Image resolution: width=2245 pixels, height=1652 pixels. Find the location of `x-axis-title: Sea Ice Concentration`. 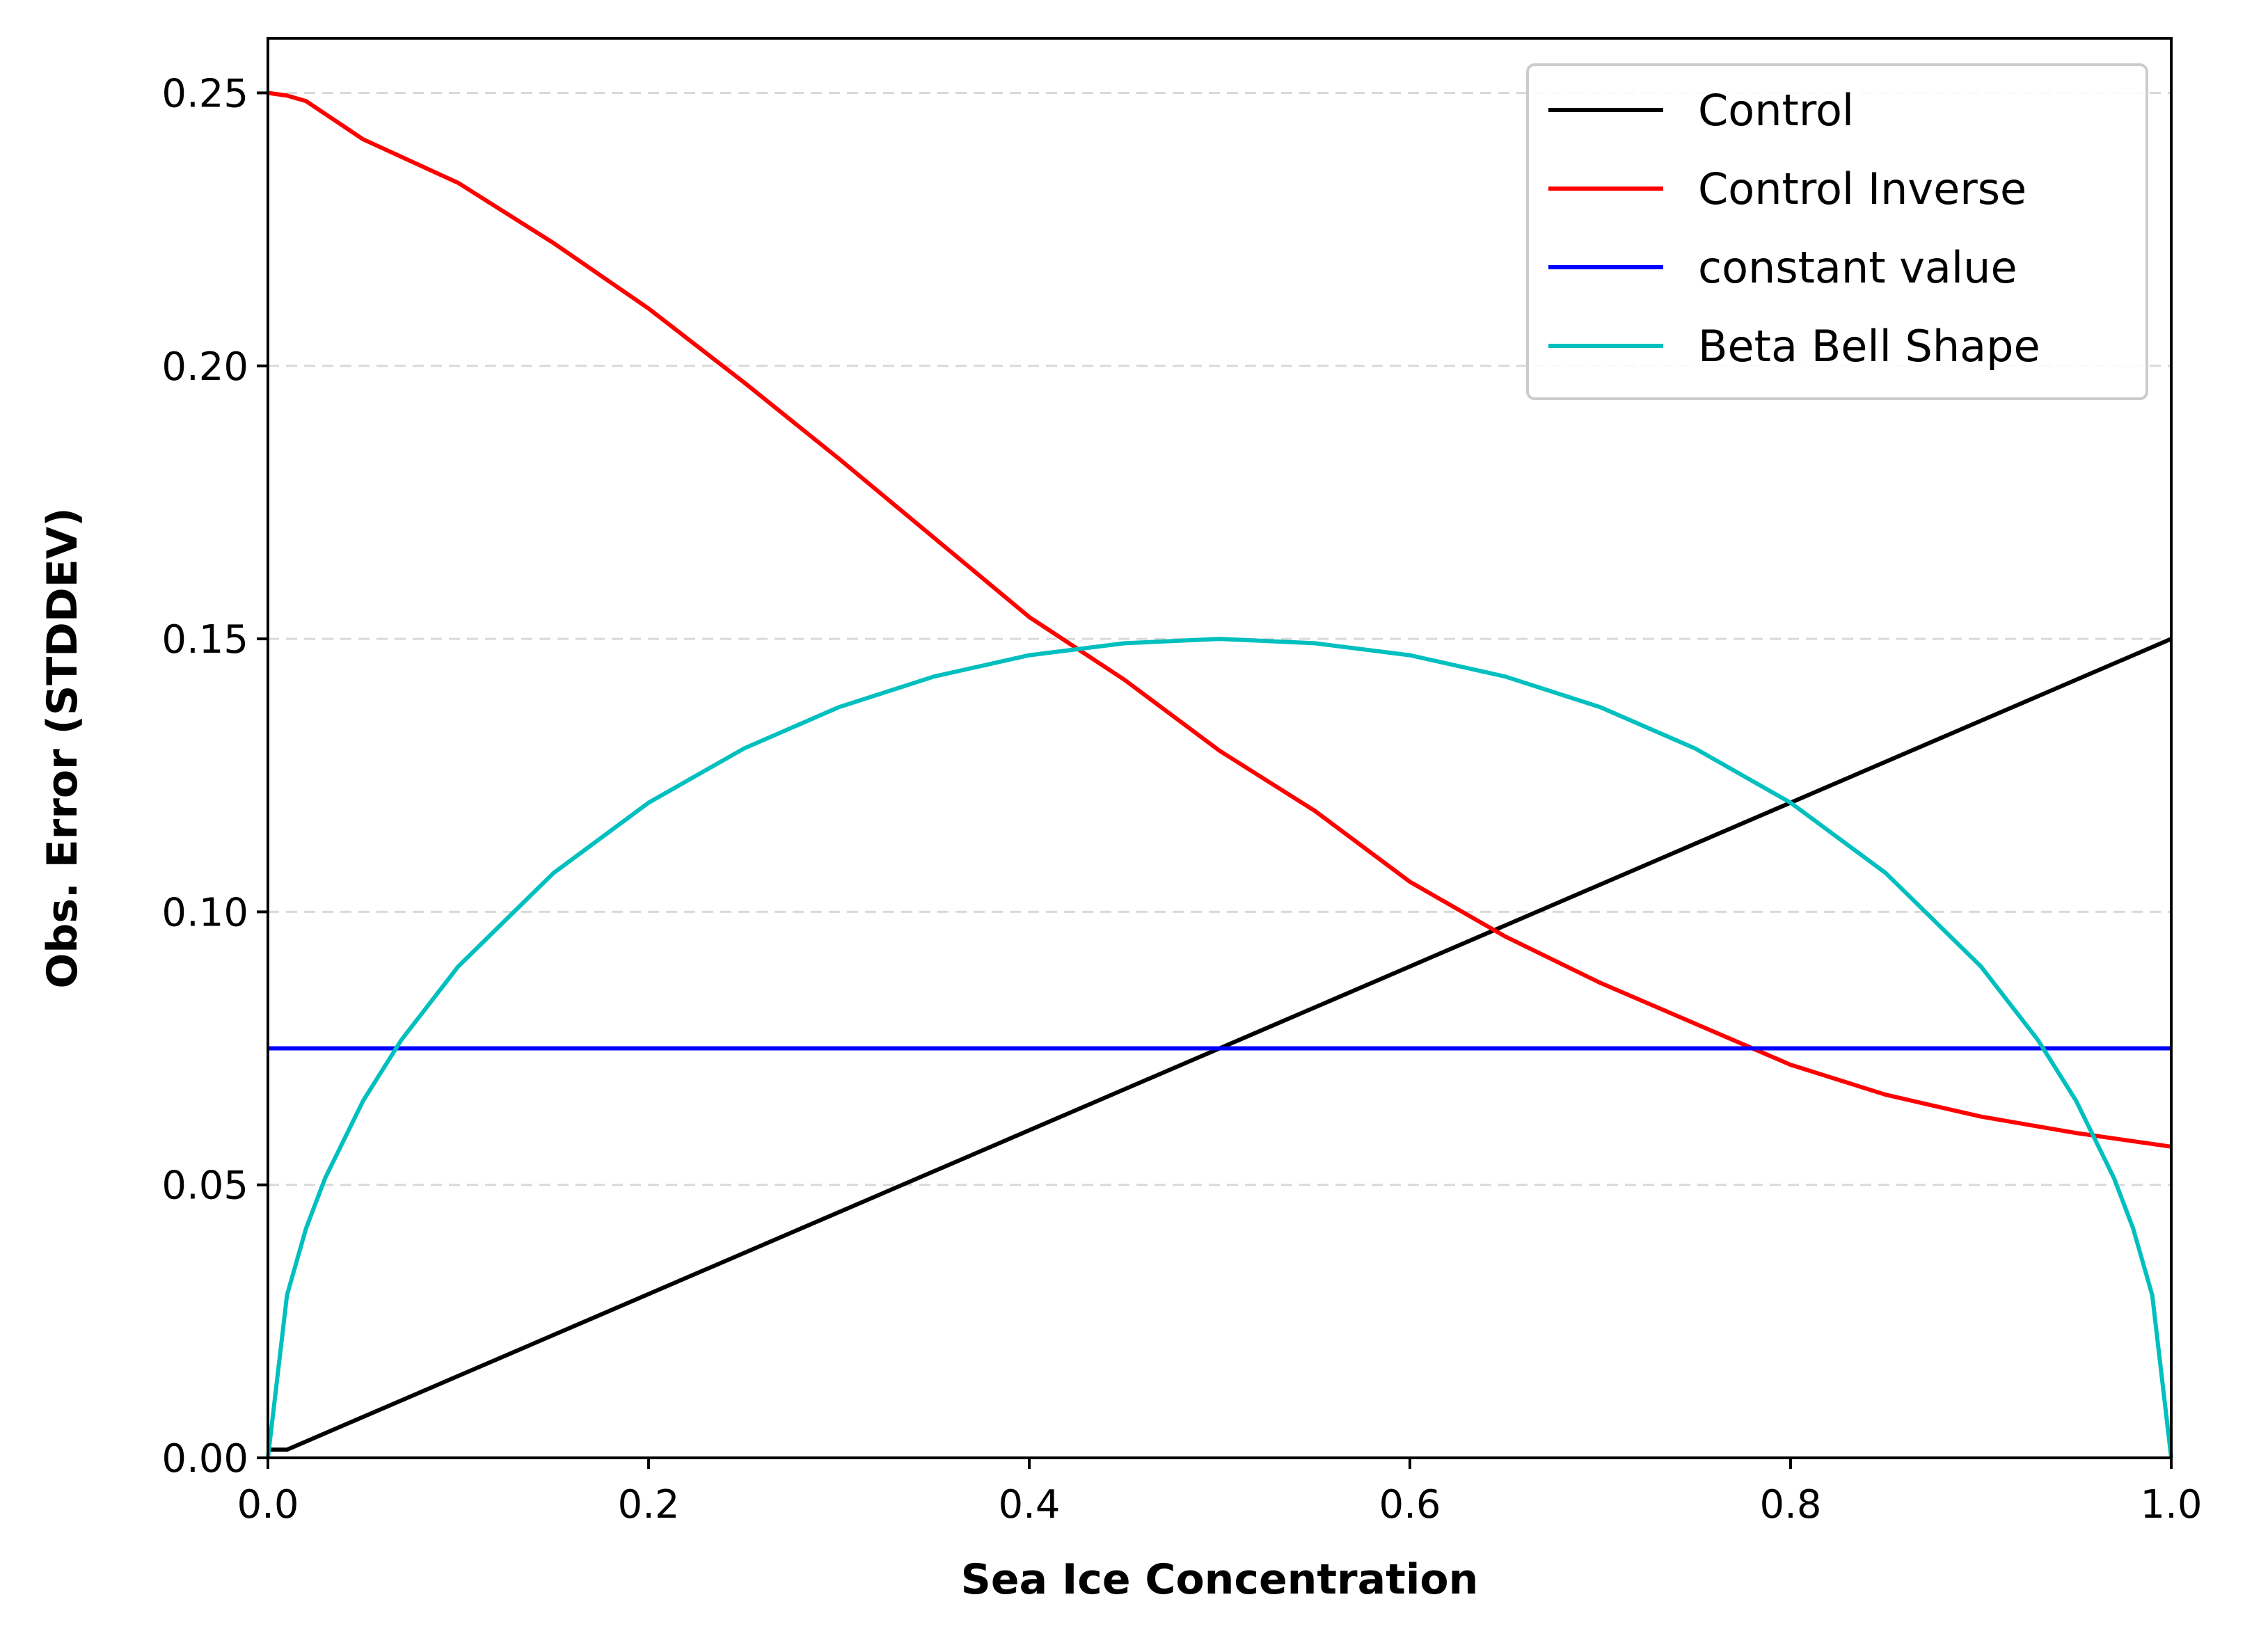

x-axis-title: Sea Ice Concentration is located at coordinates (1220, 1579).